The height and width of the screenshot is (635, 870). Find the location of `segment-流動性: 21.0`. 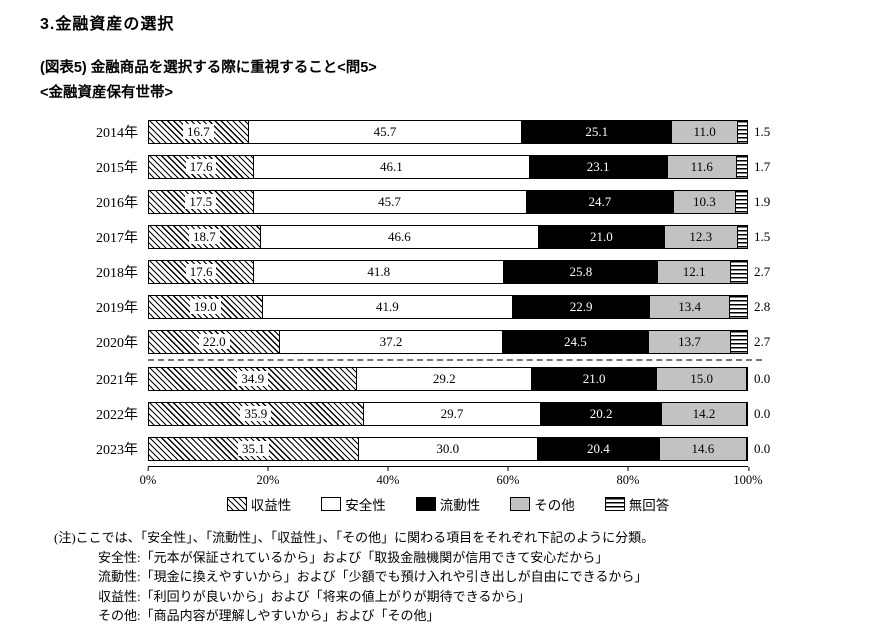

segment-流動性: 21.0 is located at coordinates (602, 236).